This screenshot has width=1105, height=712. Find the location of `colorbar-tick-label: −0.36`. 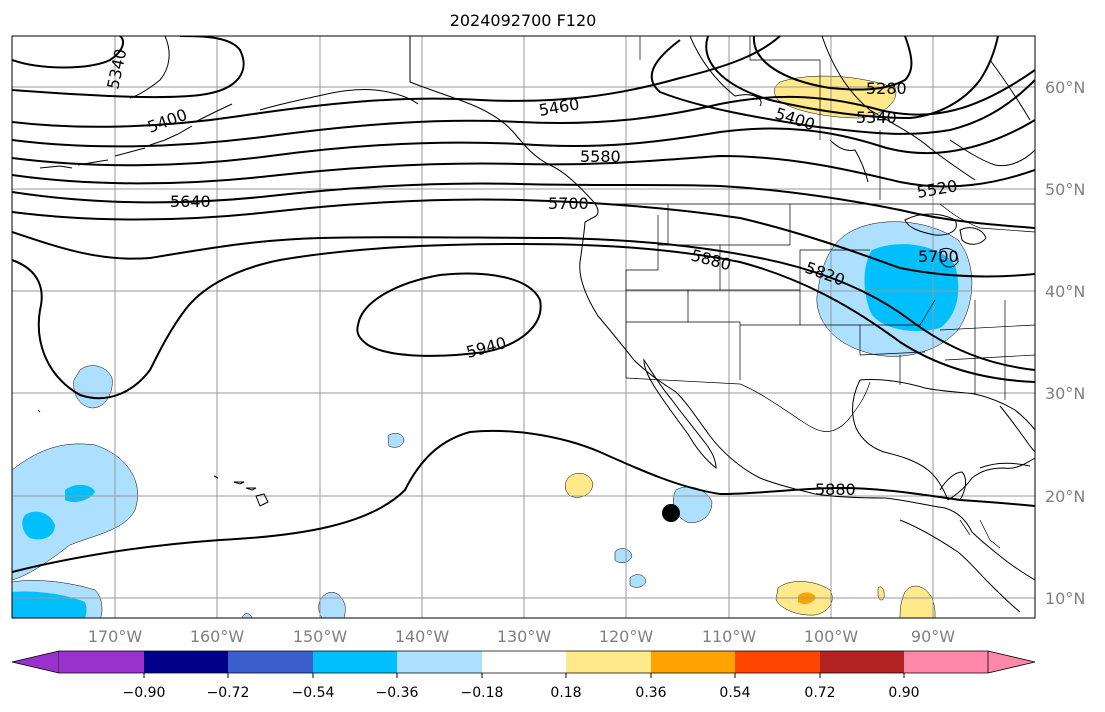

colorbar-tick-label: −0.36 is located at coordinates (397, 693).